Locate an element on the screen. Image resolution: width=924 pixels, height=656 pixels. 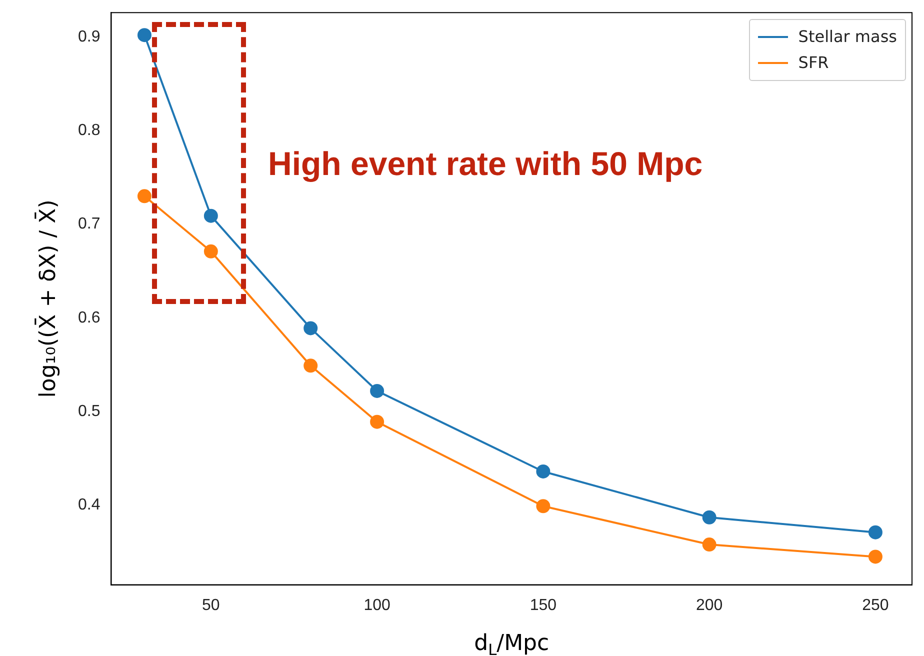
y-tick-label: 0.6 is located at coordinates (89, 317).